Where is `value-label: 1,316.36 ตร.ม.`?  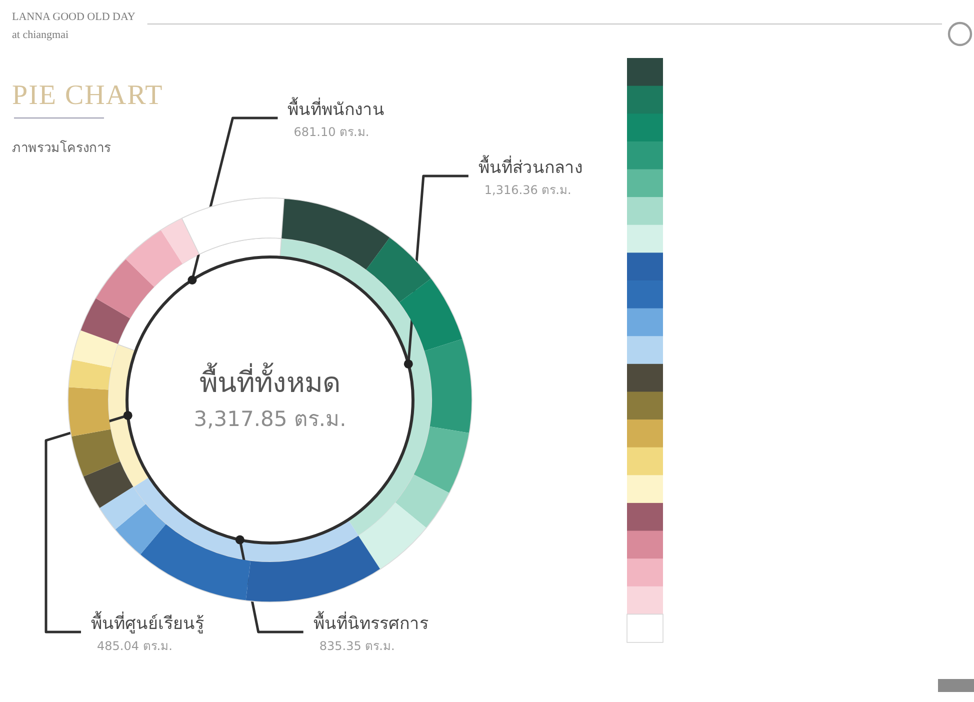 value-label: 1,316.36 ตร.ม. is located at coordinates (528, 190).